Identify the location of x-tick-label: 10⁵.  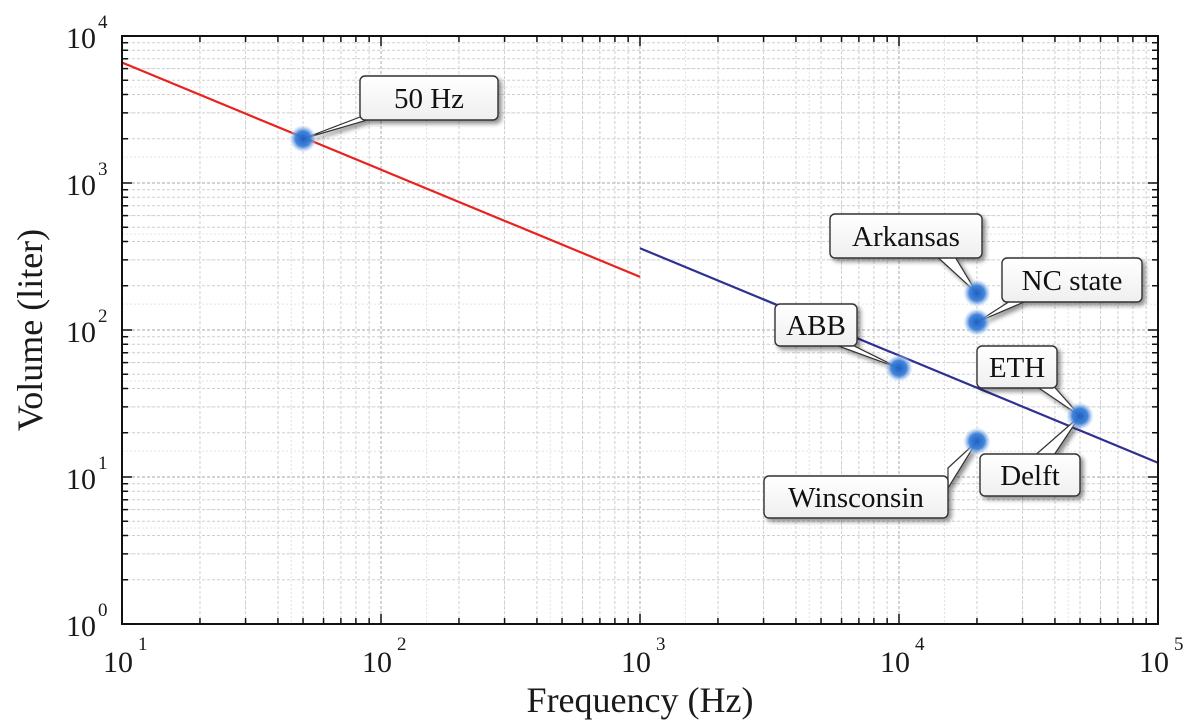
(1161, 656).